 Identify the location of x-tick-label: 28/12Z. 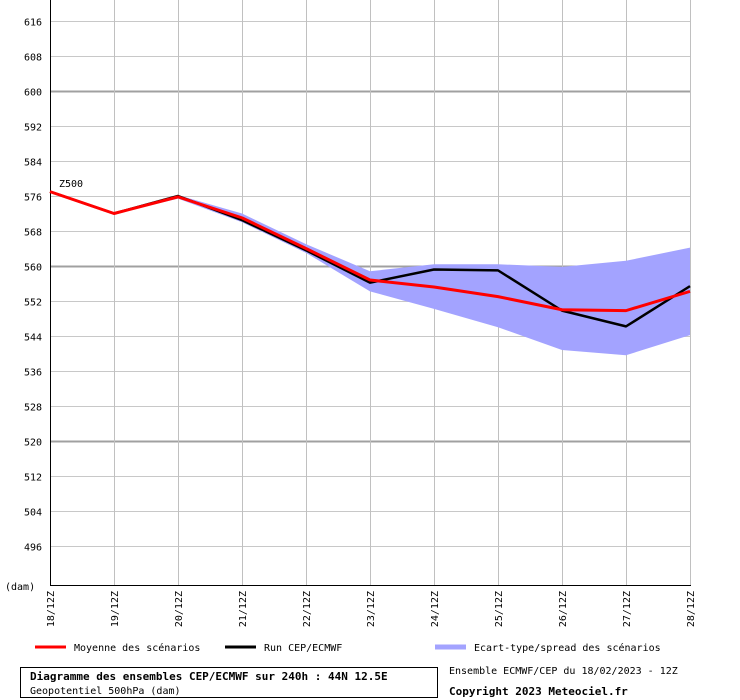
(691, 609).